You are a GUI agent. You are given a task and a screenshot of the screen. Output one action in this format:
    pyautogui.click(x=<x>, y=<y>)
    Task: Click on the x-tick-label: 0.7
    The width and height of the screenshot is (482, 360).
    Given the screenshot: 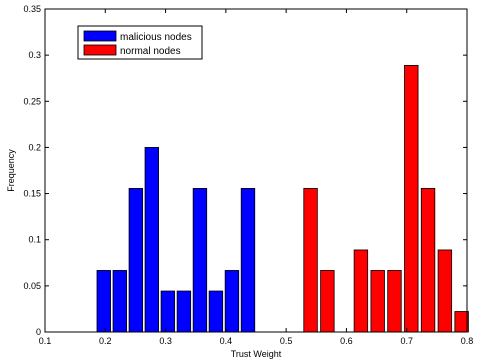 What is the action you would take?
    pyautogui.click(x=406, y=341)
    